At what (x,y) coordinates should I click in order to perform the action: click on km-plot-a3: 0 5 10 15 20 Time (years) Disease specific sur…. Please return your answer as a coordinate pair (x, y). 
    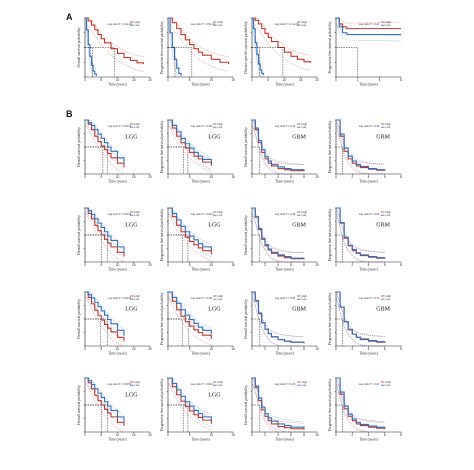
    Looking at the image, I should click on (281, 52).